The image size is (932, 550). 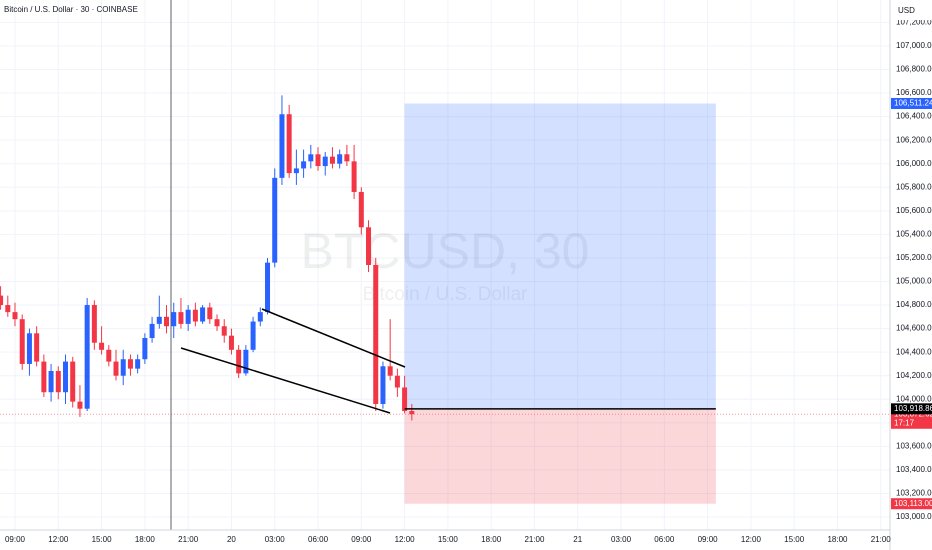 I want to click on y-tick-label: 104,400.00, so click(x=914, y=351).